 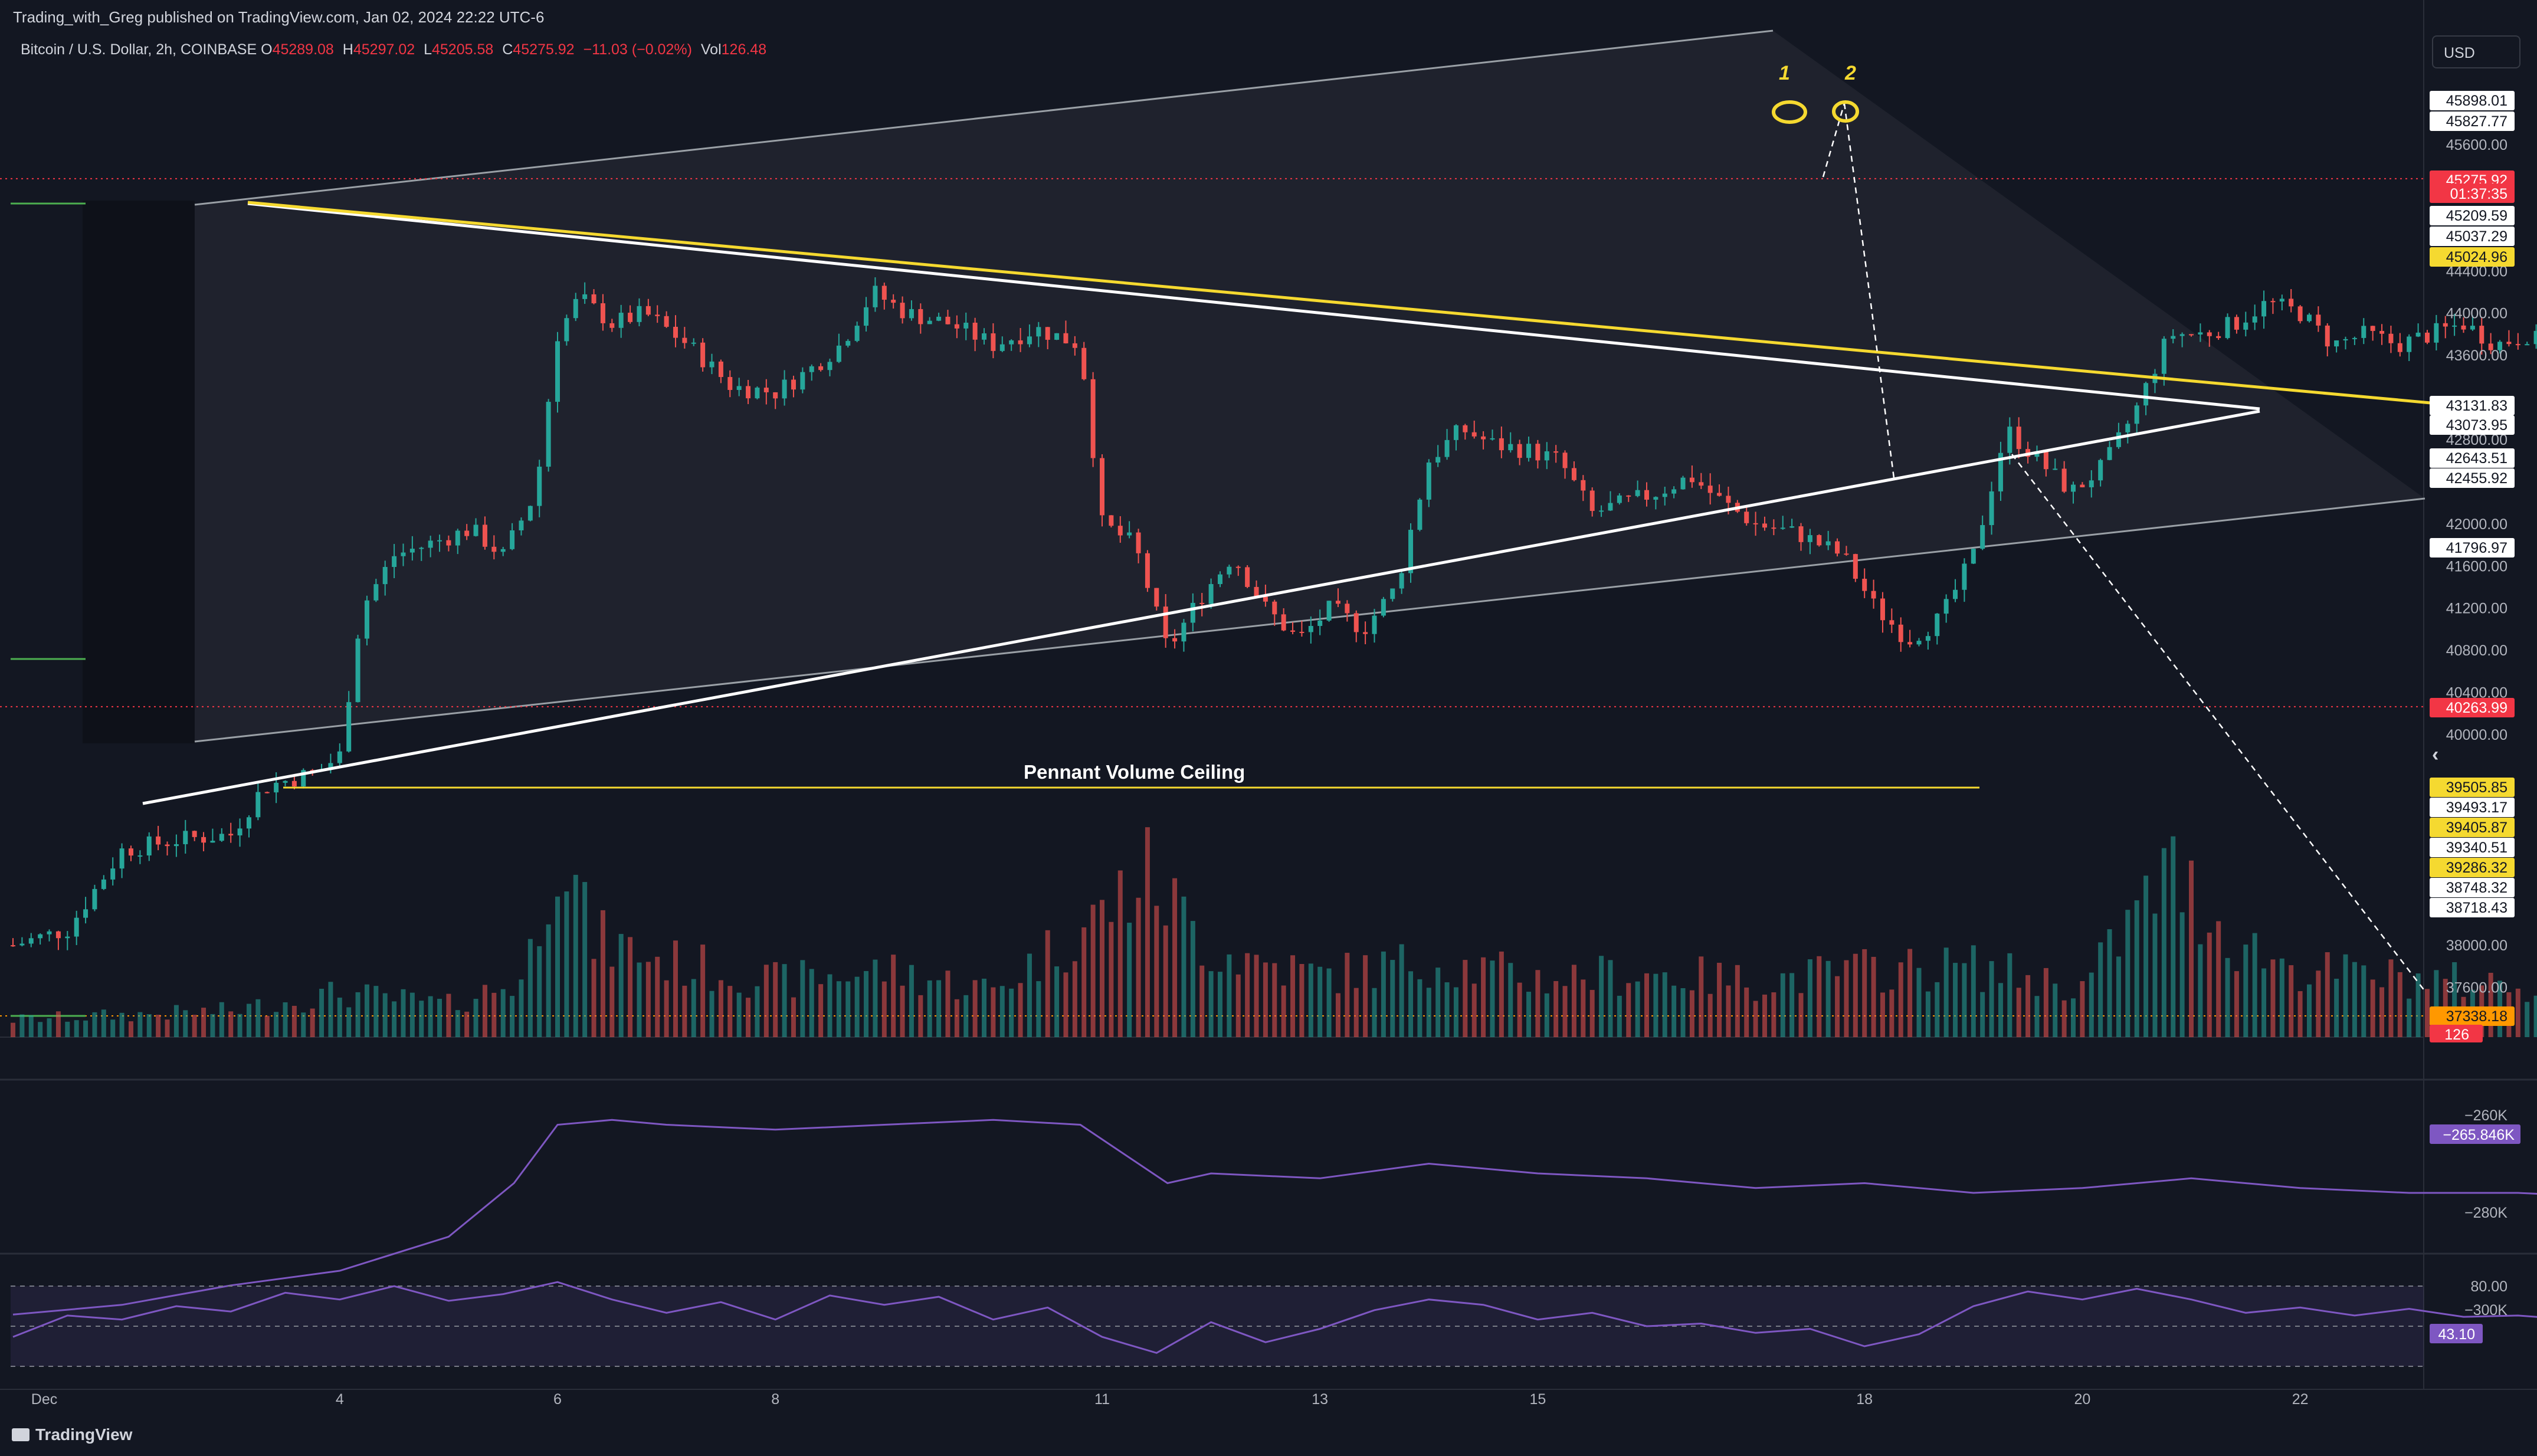 I want to click on currency-button: USD, so click(x=2476, y=51).